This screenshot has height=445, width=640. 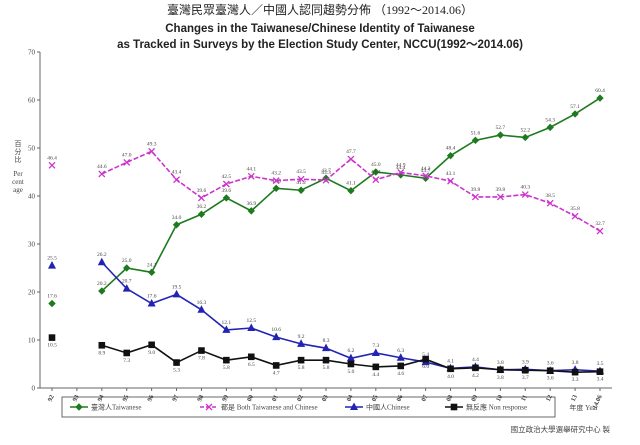 What do you see at coordinates (375, 398) in the screenshot?
I see `x-tick-label: 05` at bounding box center [375, 398].